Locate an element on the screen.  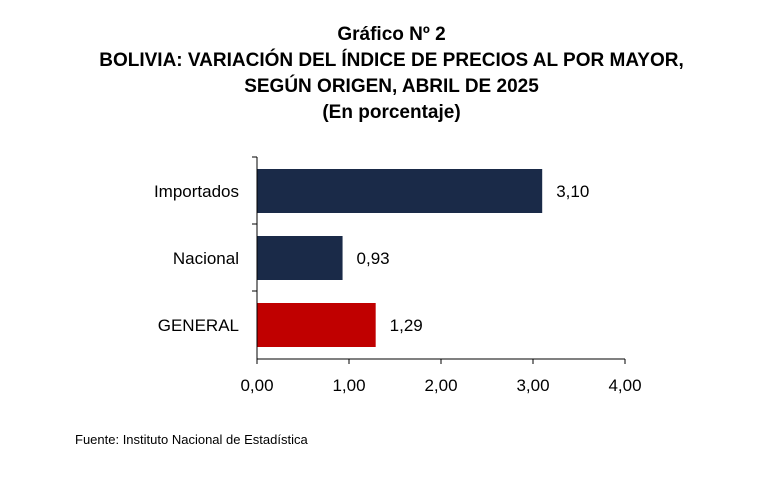
category-label-nacional: Nacional is located at coordinates (206, 258).